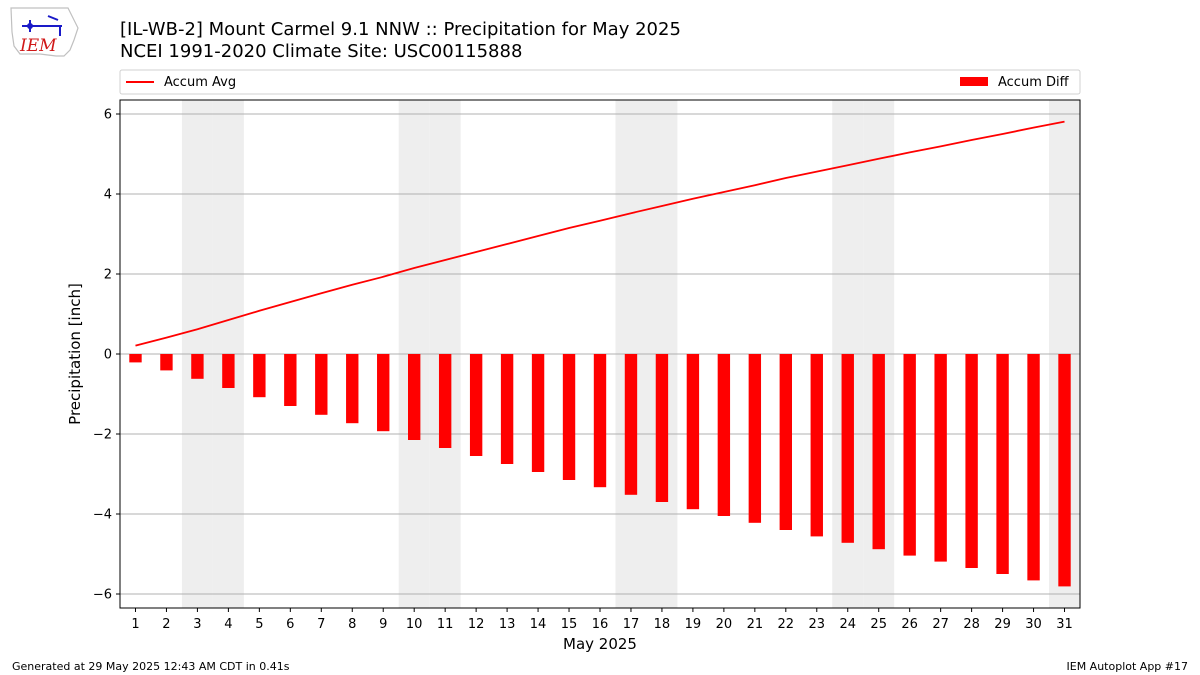 This screenshot has height=675, width=1200. What do you see at coordinates (724, 624) in the screenshot?
I see `x-tick-label: 20` at bounding box center [724, 624].